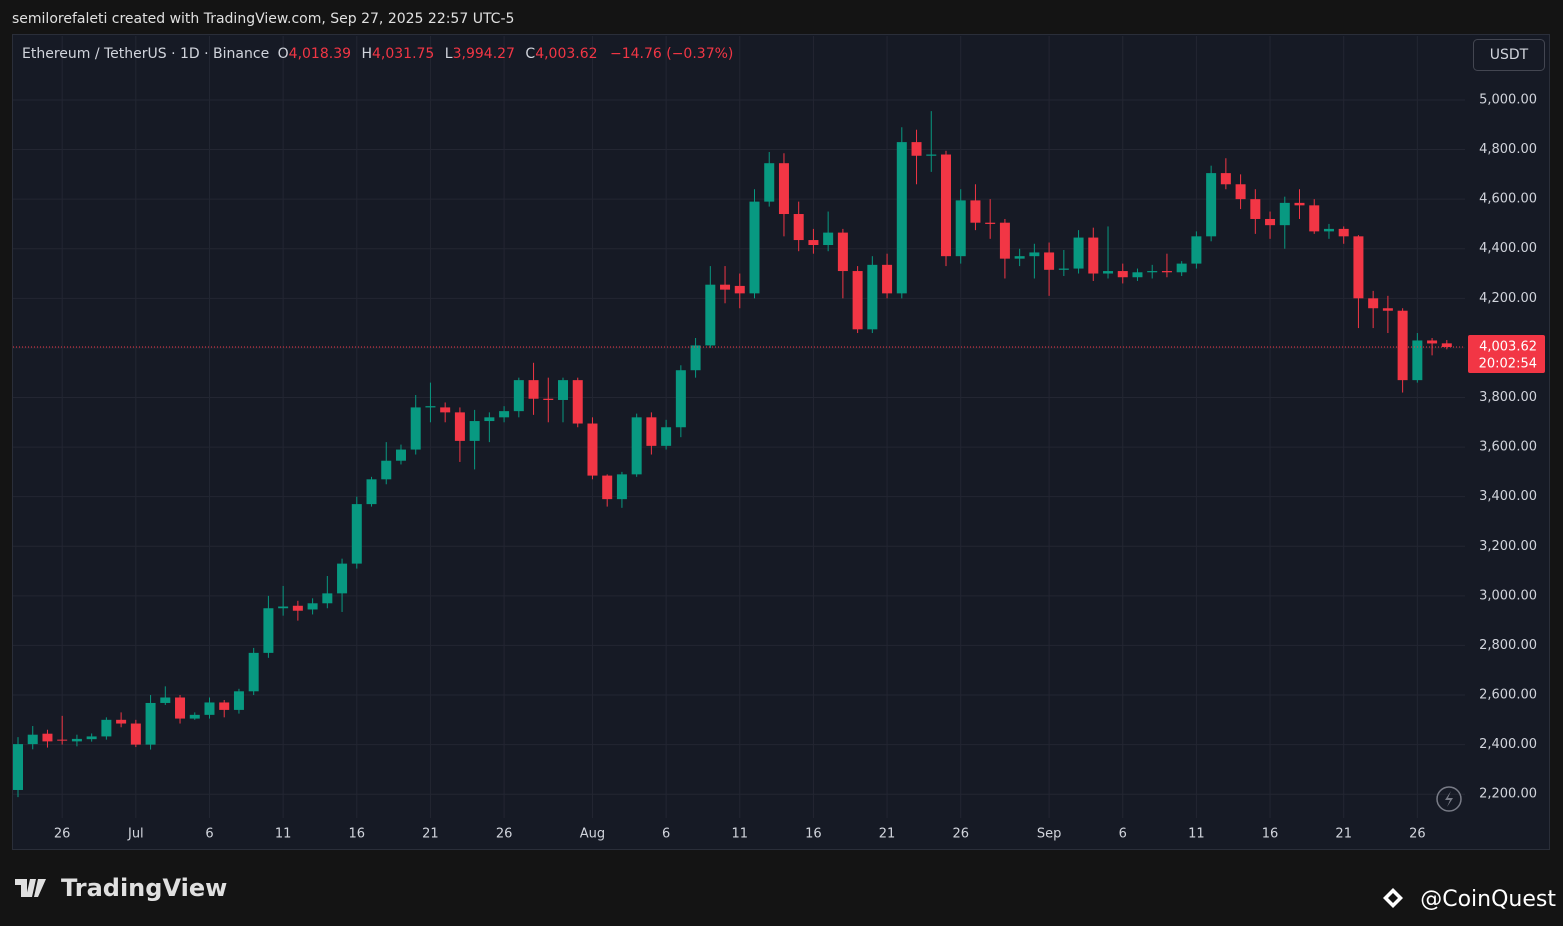  Describe the element at coordinates (403, 54) in the screenshot. I see `h-value: 4,031.75` at that location.